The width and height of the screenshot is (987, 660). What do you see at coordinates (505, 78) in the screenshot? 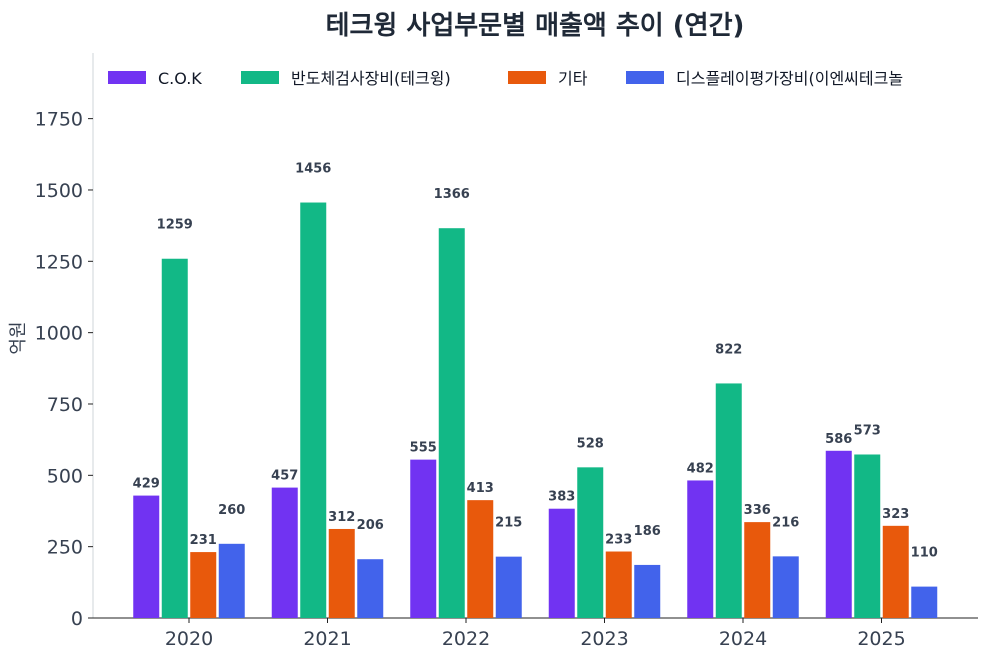
I see `legend: C.O.K 반도체검사장비(테크윙) 기타 디스플레이평가장비(이엔씨테크놀` at bounding box center [505, 78].